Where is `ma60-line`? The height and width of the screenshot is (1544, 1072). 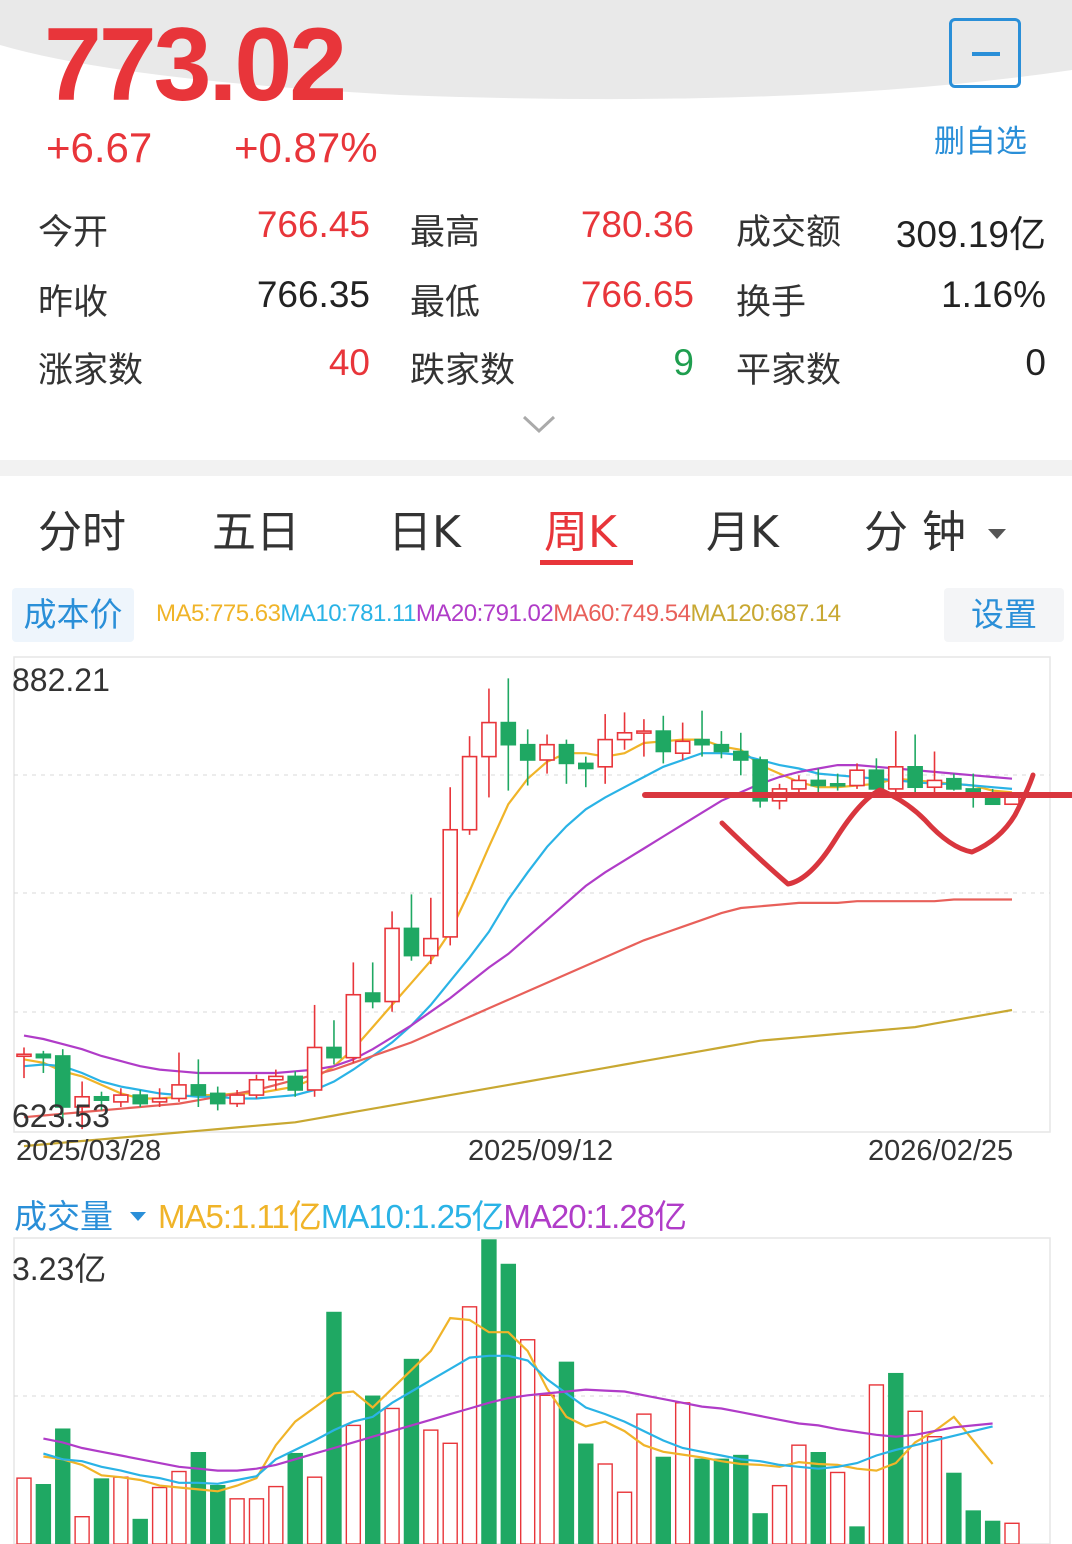
ma60-line is located at coordinates (517, 1008).